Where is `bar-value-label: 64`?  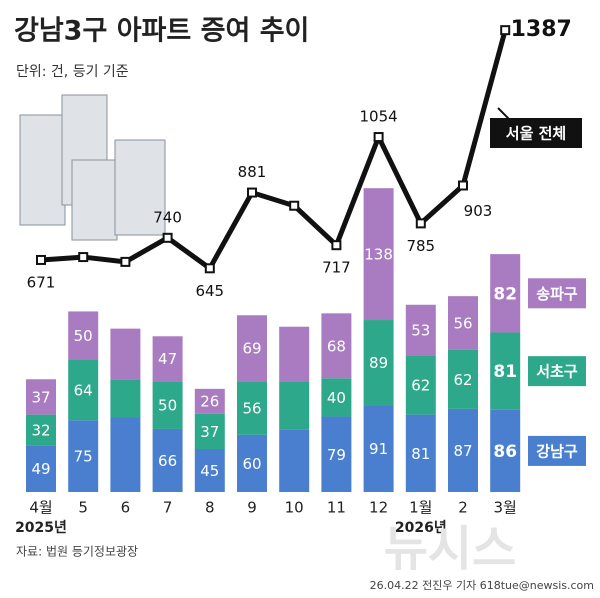
bar-value-label: 64 is located at coordinates (83, 390).